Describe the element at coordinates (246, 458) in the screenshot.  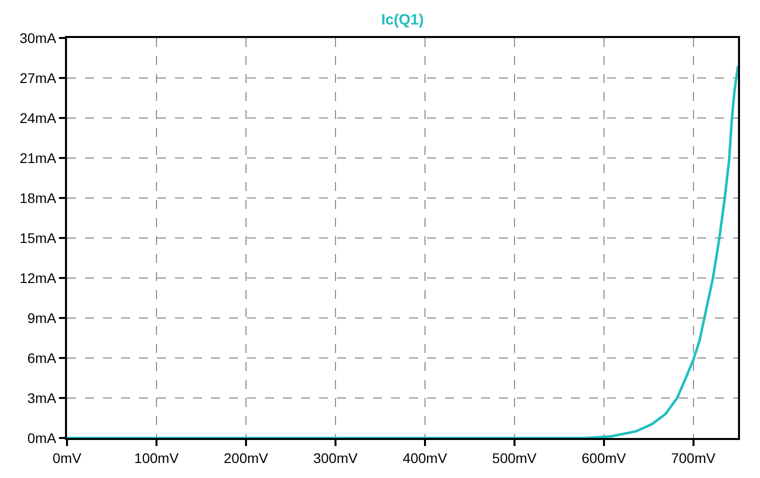
I see `x-tick-label: 200mV` at that location.